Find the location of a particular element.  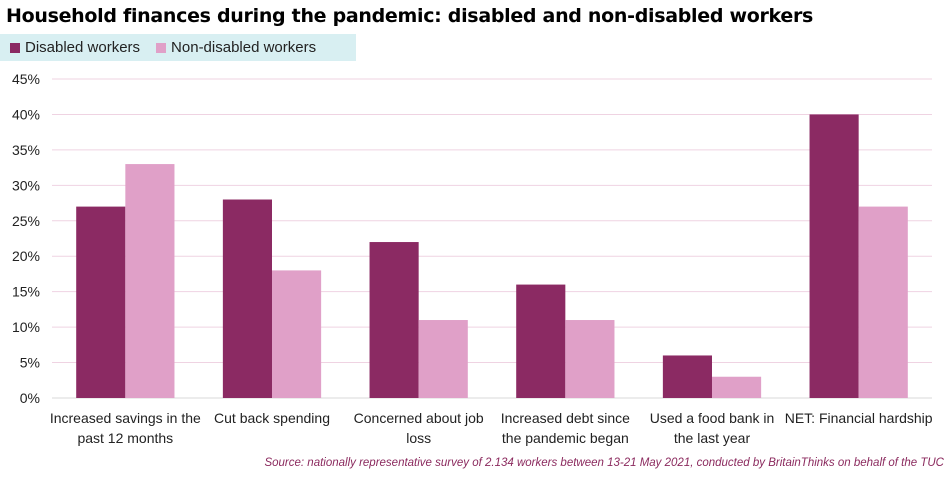

legend: Disabled workers Non-disabled workers is located at coordinates (178, 47).